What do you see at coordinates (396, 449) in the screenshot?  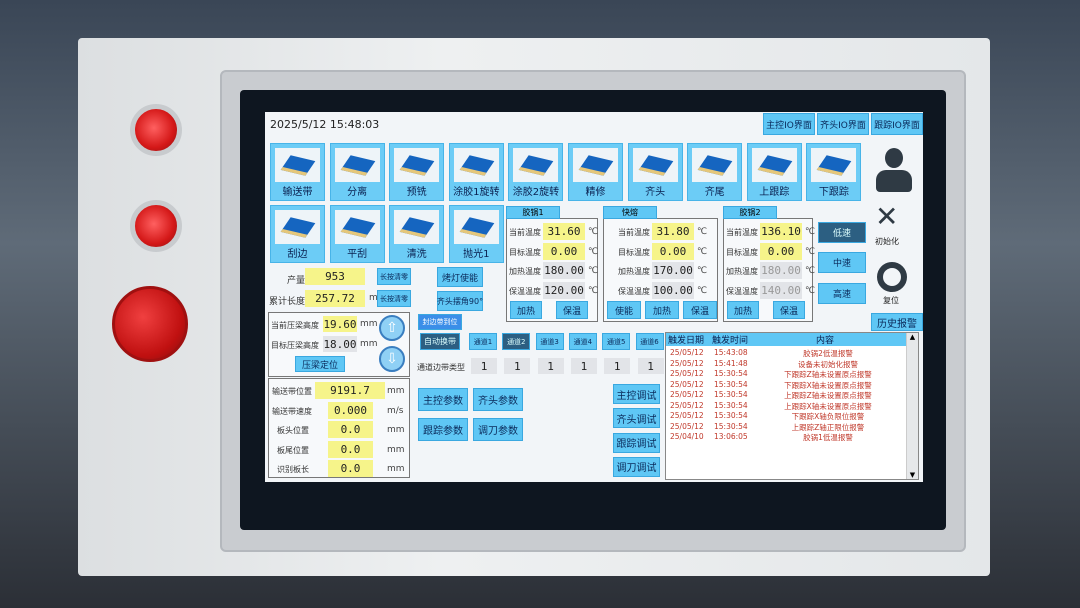 I see `conveyor-unit: mm` at bounding box center [396, 449].